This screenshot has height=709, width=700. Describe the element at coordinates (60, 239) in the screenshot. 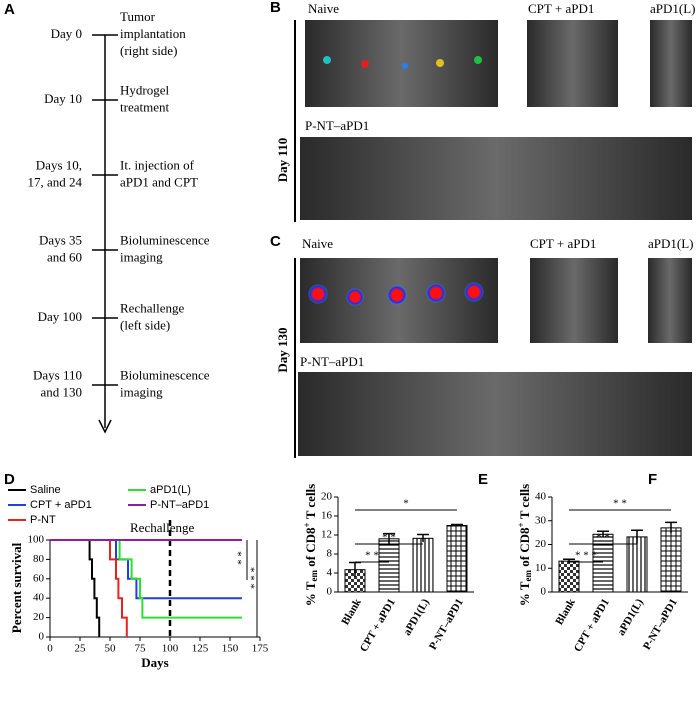

I see `event-time: Days 35` at that location.